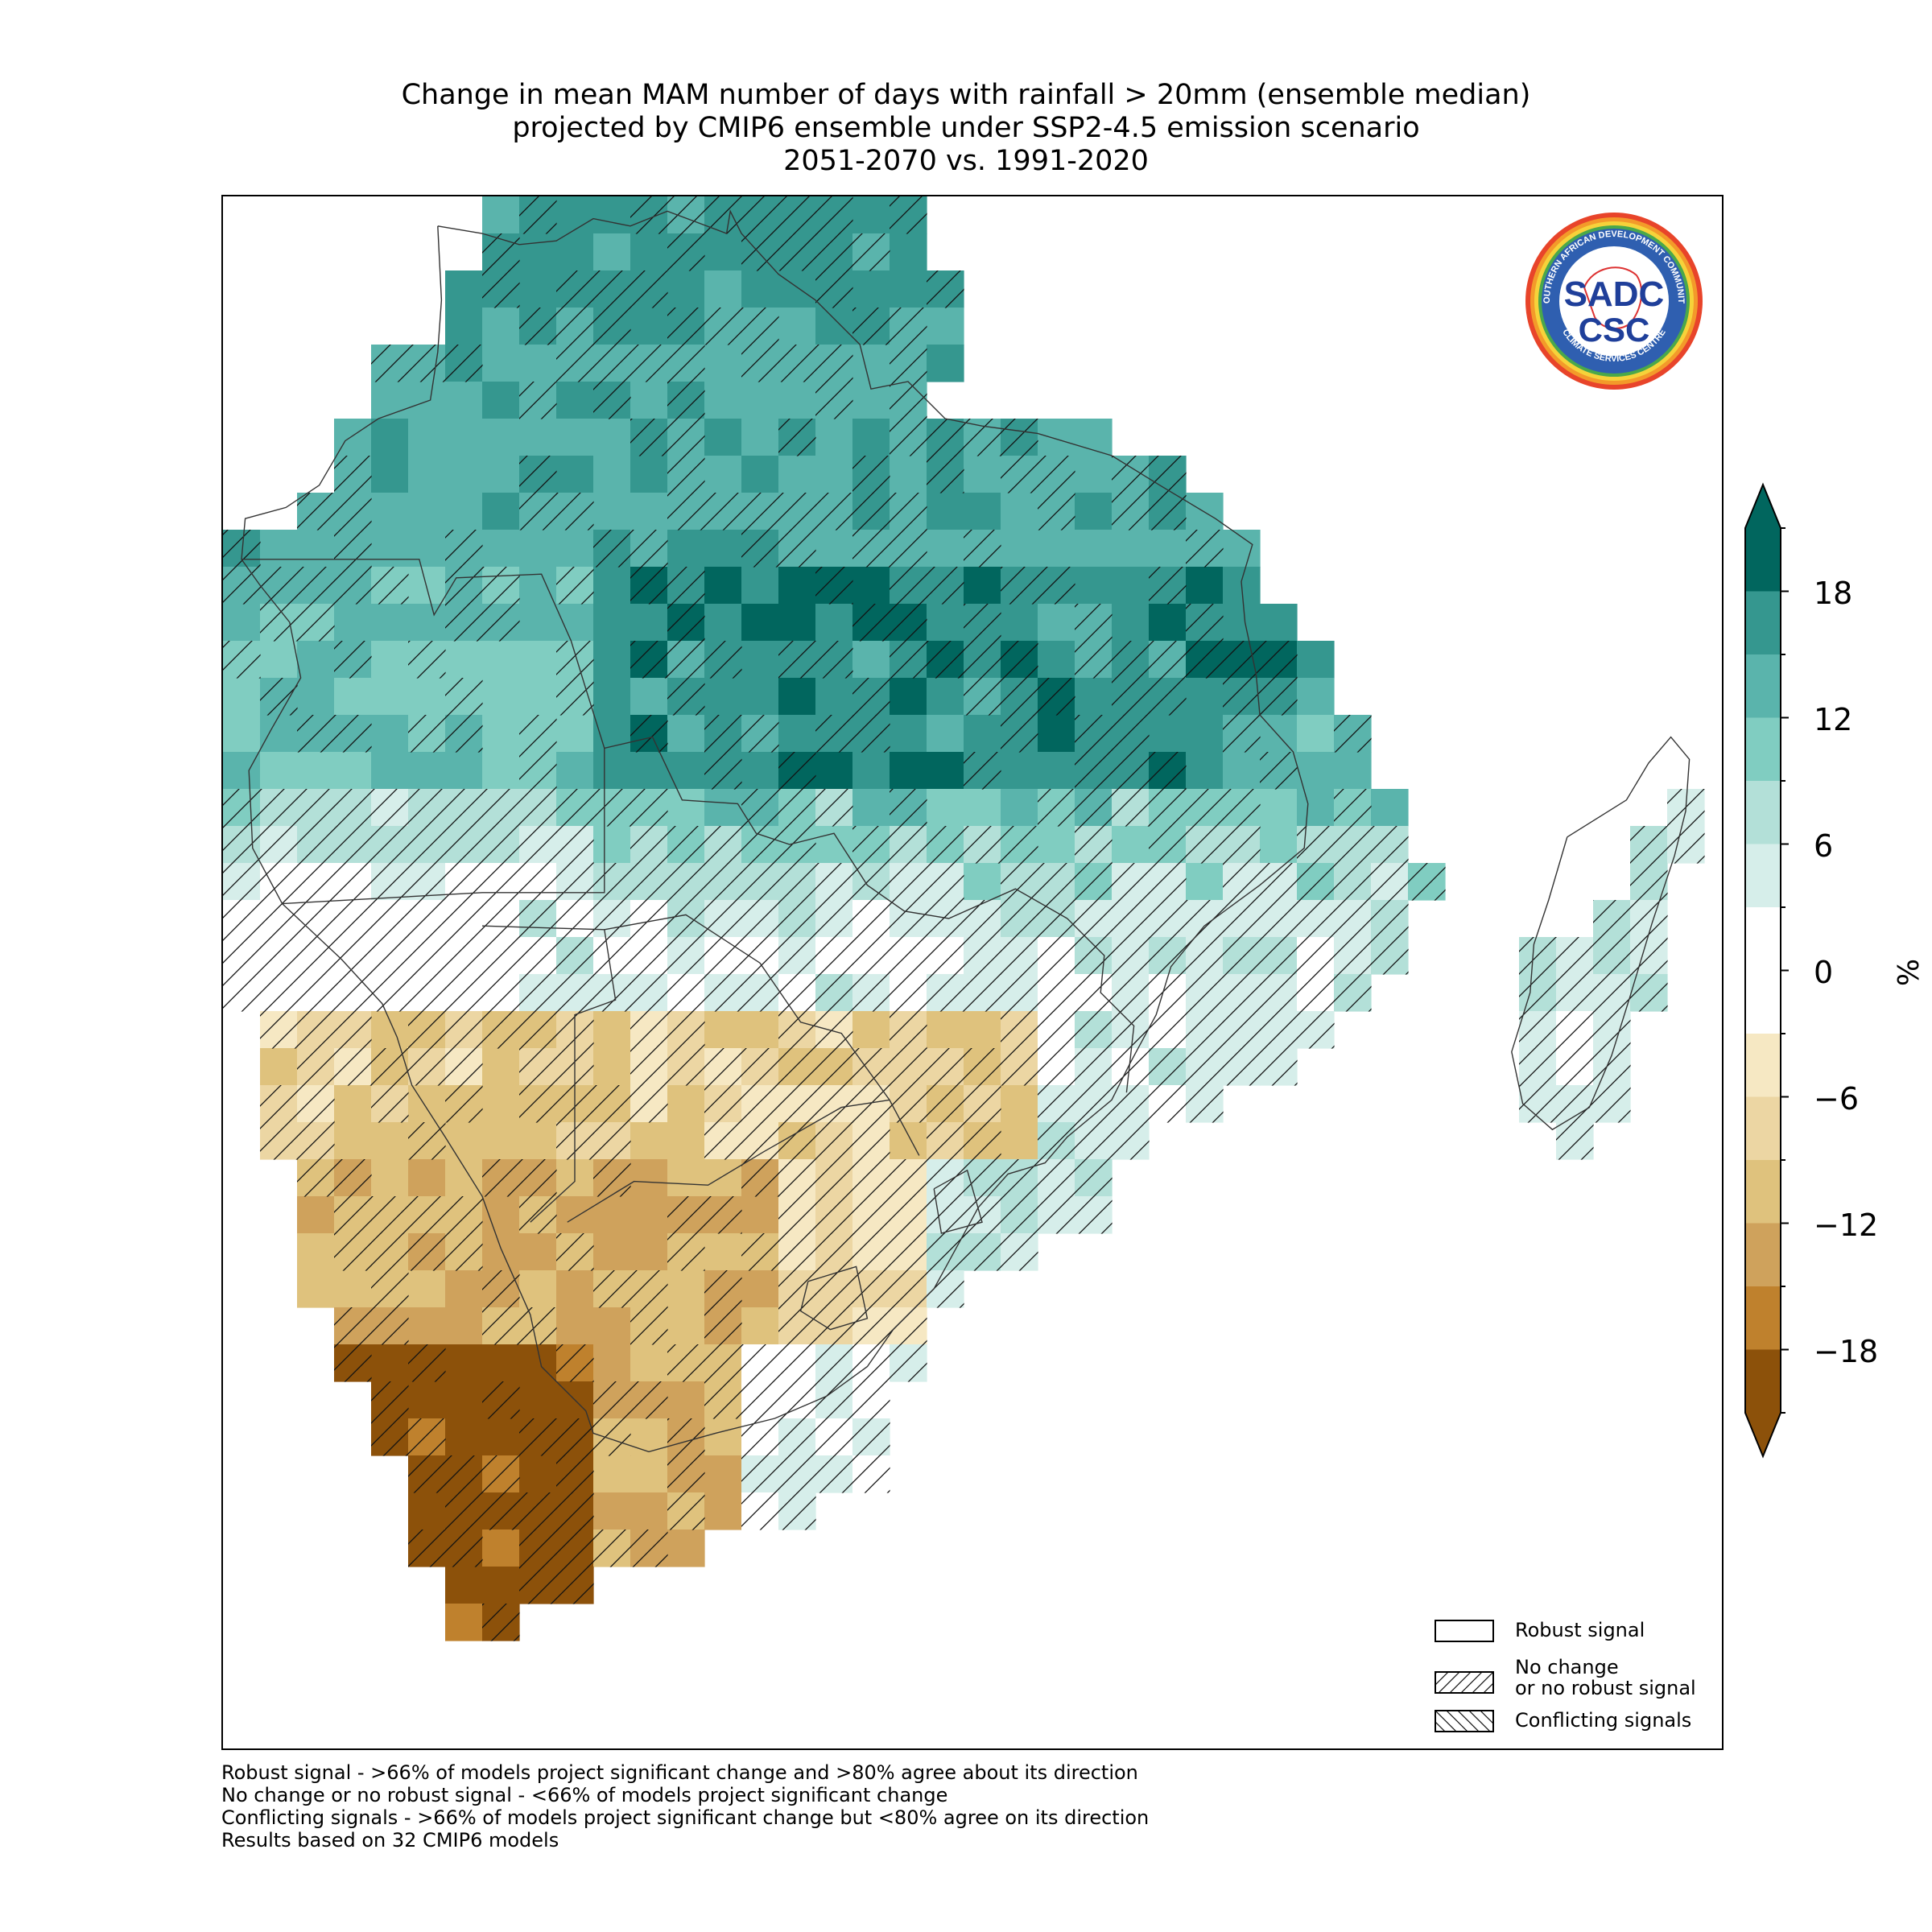 This screenshot has width=1932, height=1932. I want to click on legend-swatch-no-change, so click(1464, 1683).